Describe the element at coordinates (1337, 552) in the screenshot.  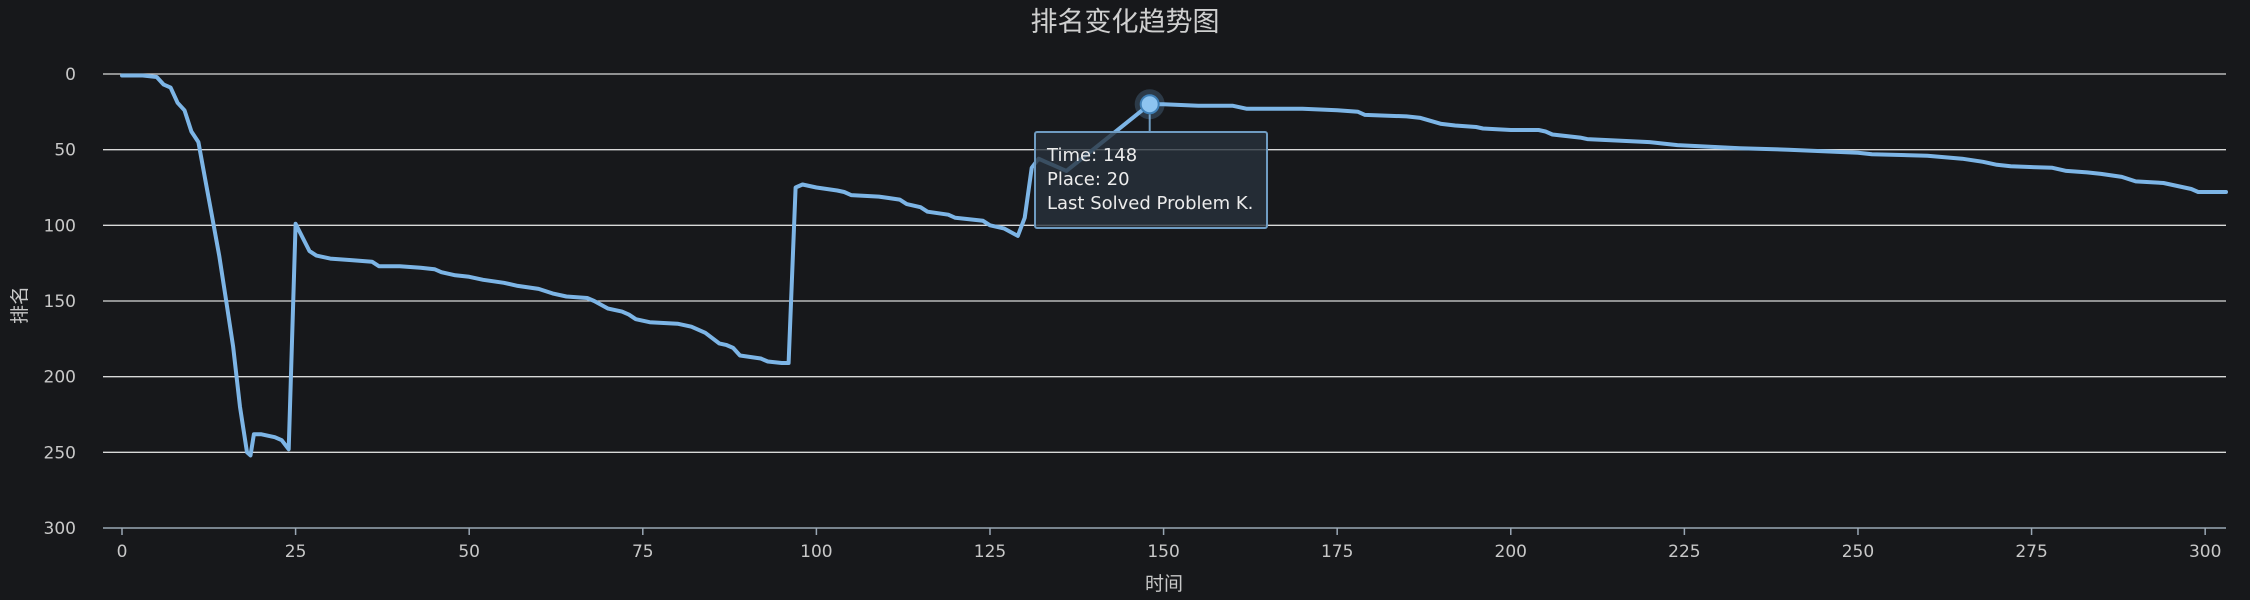
I see `x-tick-label-175: 175` at that location.